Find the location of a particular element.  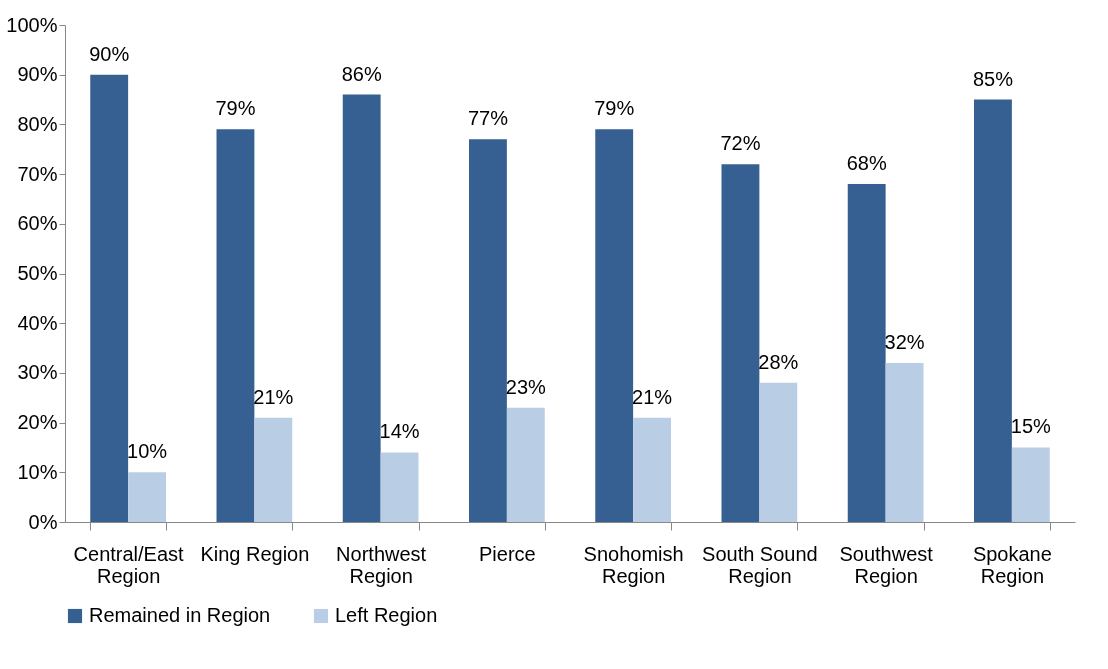

data-label: 86% is located at coordinates (361, 73).